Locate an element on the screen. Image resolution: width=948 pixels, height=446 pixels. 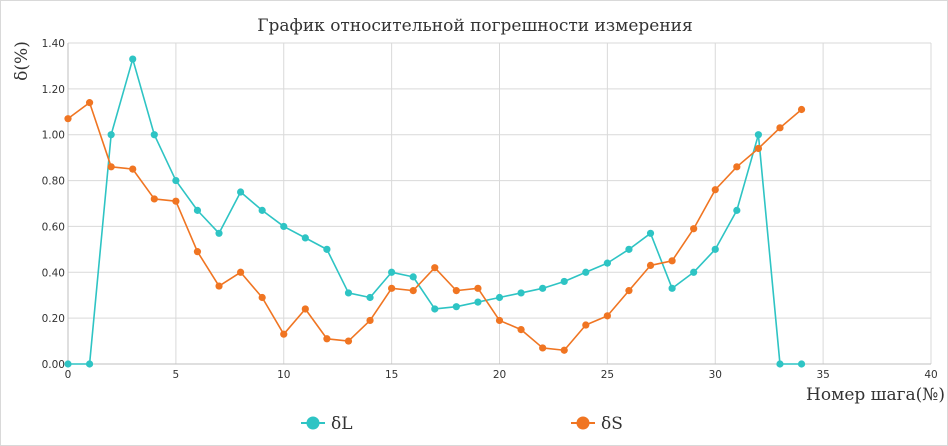
legend-item: δL is located at coordinates (327, 424).